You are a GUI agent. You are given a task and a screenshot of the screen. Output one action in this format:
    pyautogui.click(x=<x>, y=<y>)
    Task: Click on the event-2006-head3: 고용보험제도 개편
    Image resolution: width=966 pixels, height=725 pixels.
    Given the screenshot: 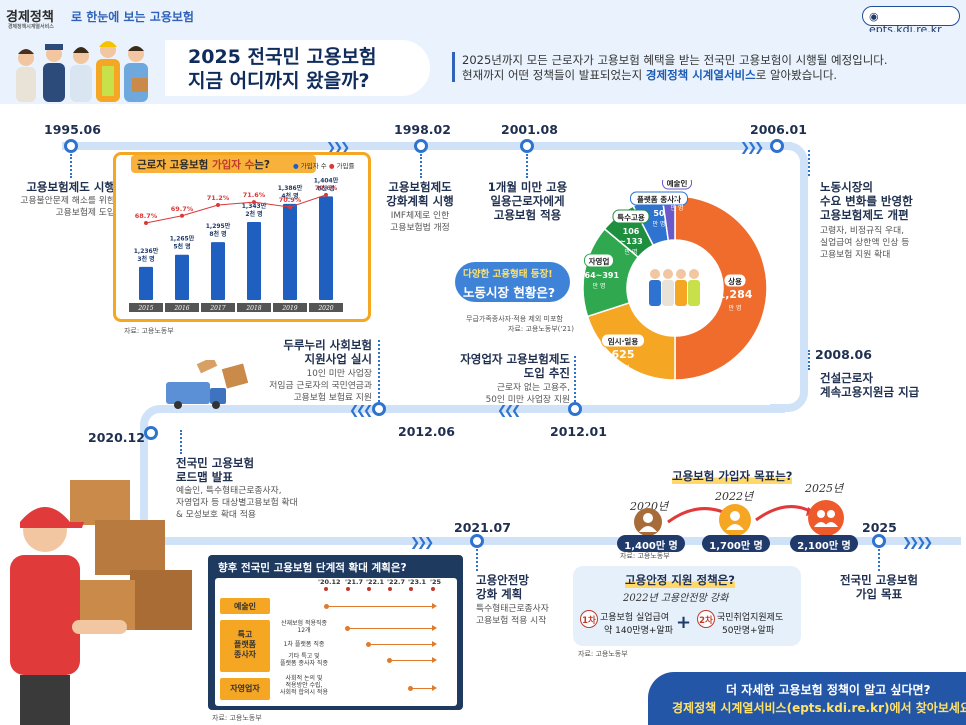 What is the action you would take?
    pyautogui.click(x=864, y=215)
    